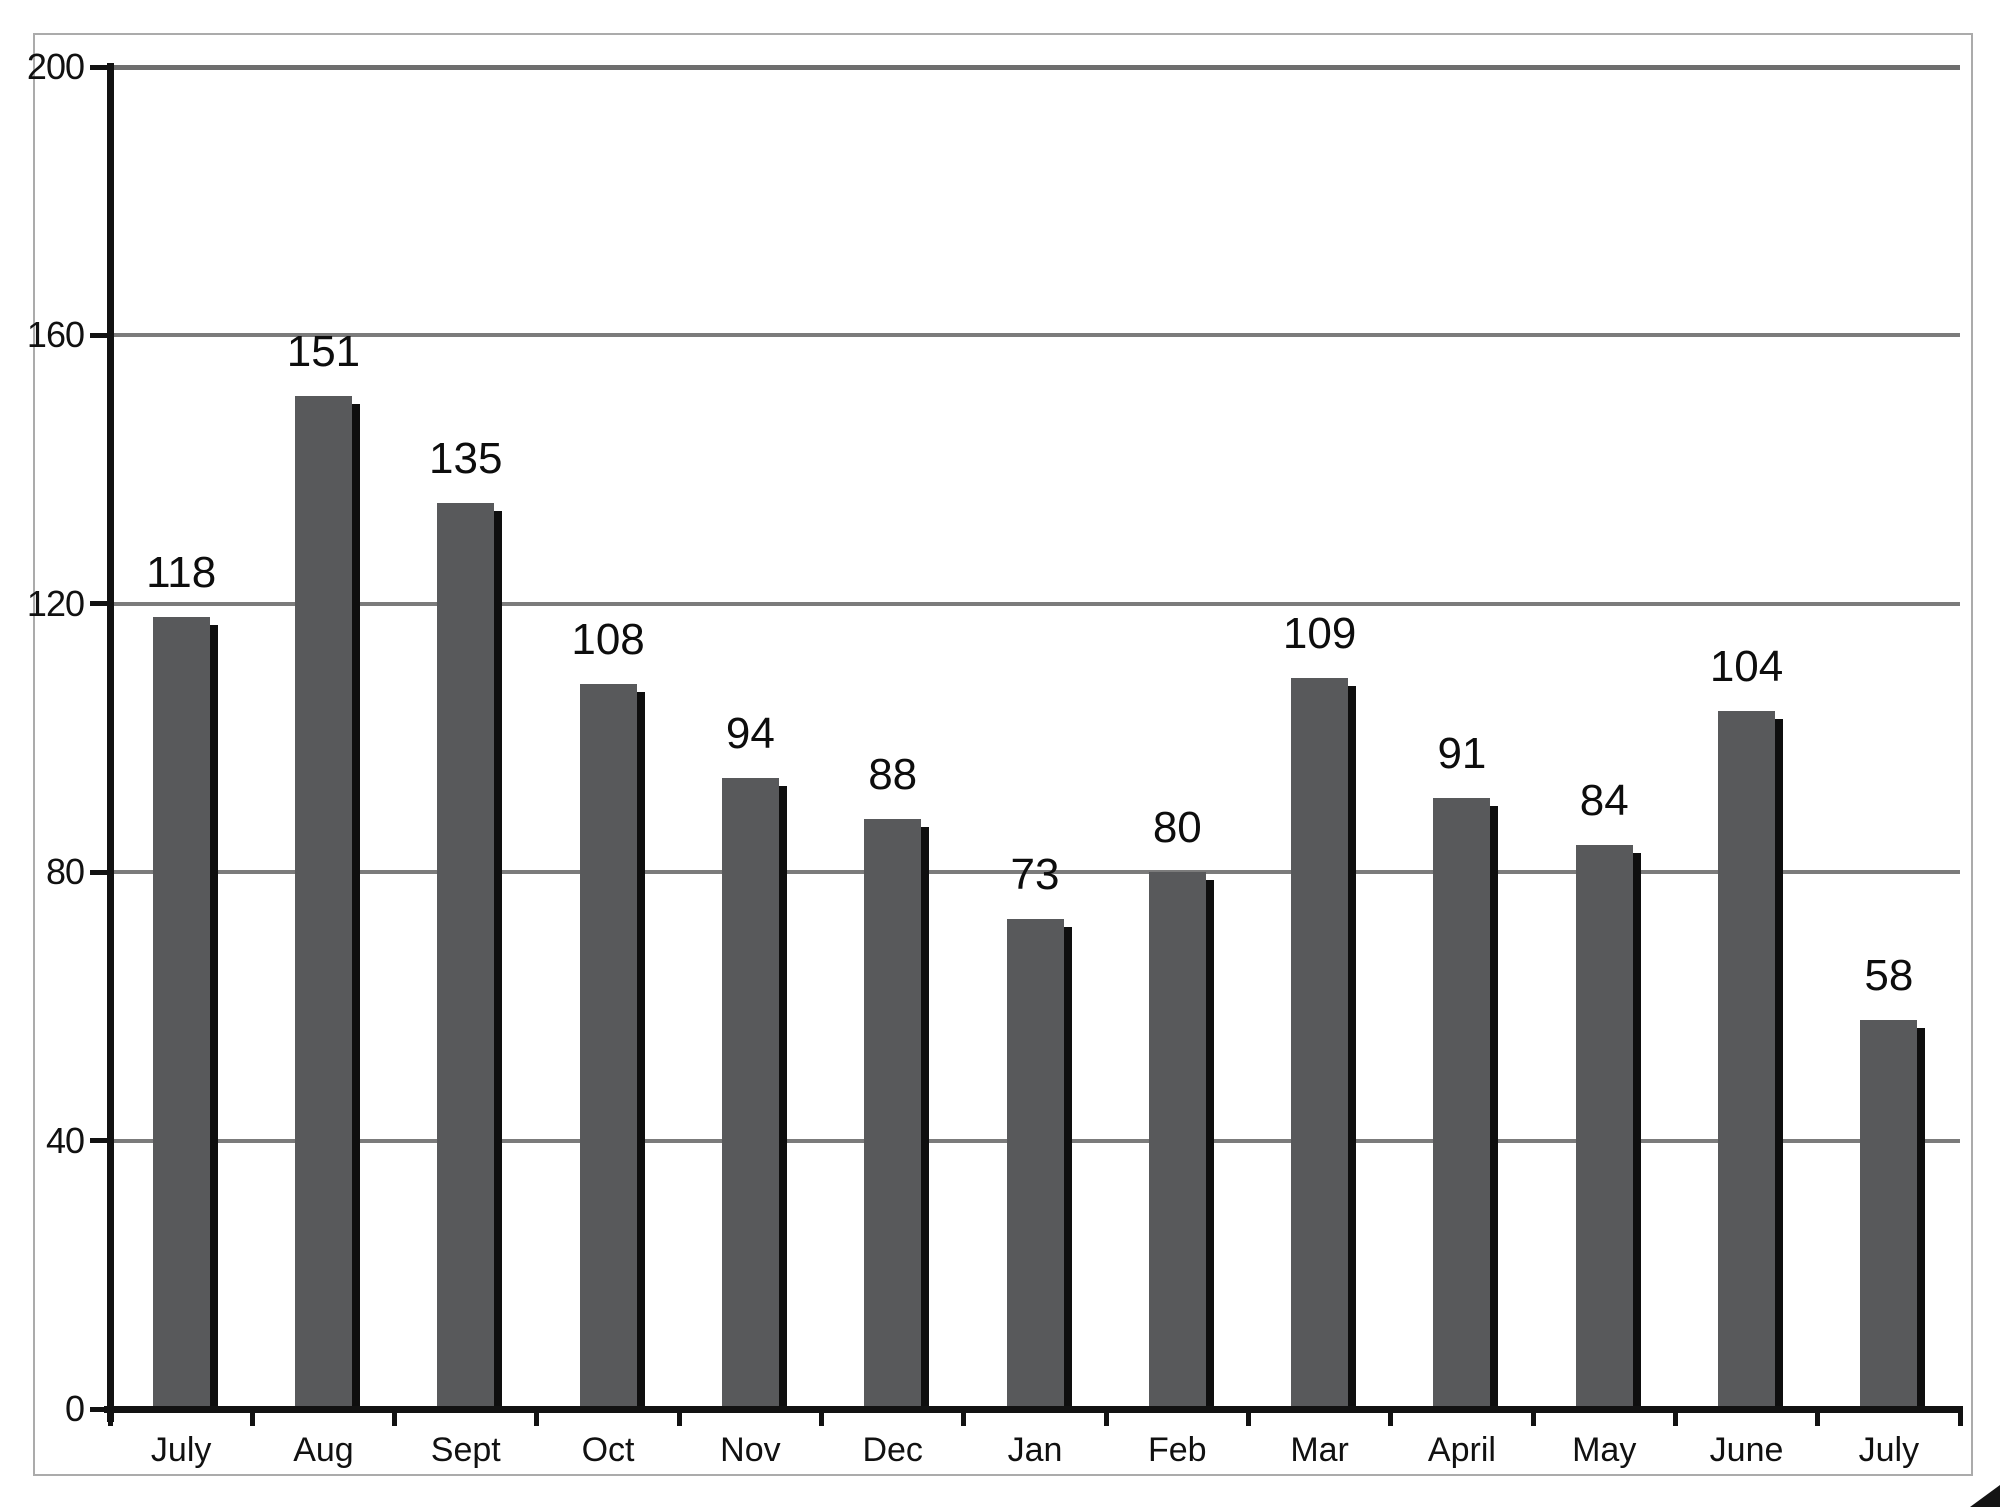 The image size is (2000, 1507). Describe the element at coordinates (750, 734) in the screenshot. I see `bar-value-label: 94` at that location.